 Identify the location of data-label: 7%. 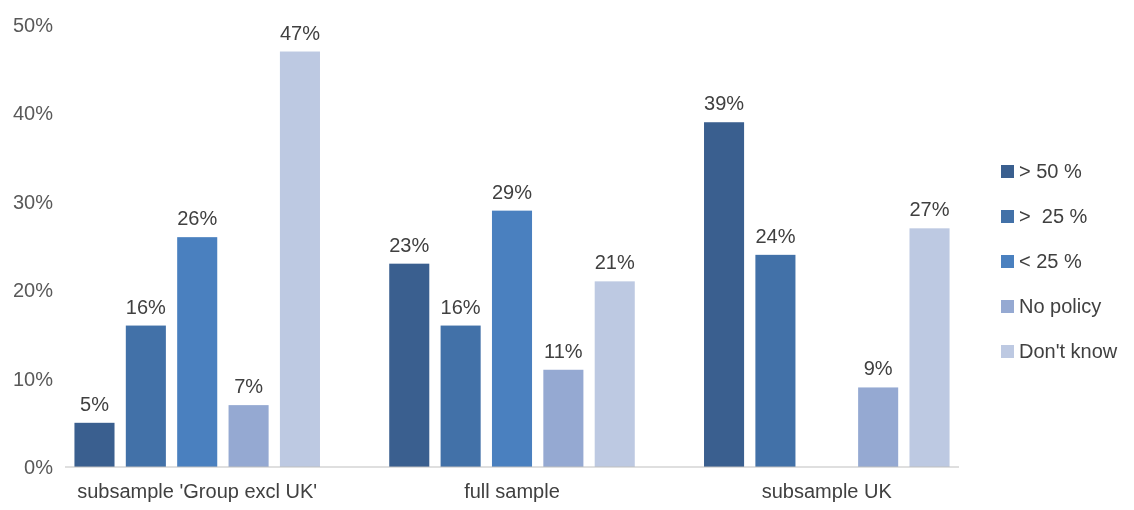
(249, 386).